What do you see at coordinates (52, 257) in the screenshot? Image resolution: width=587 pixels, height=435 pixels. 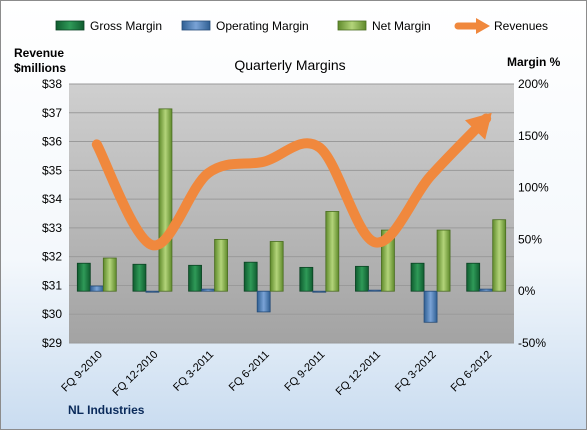 I see `left-tick-label: $32` at bounding box center [52, 257].